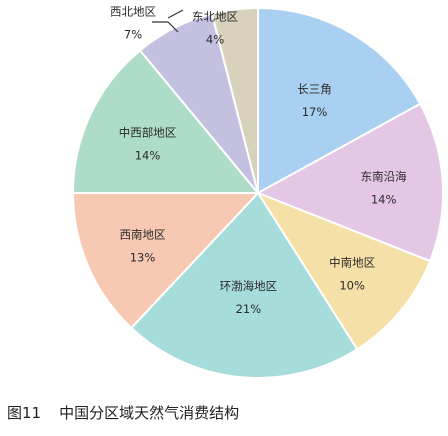  I want to click on slice-percent-6: 14%, so click(148, 156).